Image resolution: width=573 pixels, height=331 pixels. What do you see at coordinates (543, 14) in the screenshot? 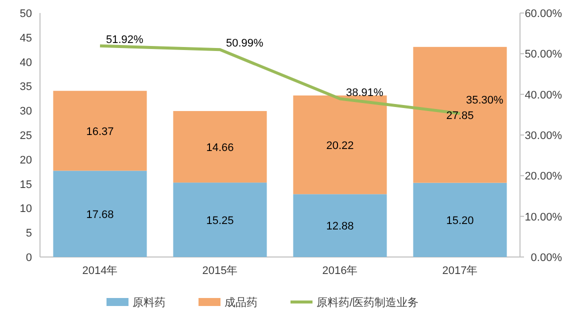
I see `y2-tick-label: 60.00%` at bounding box center [543, 14].